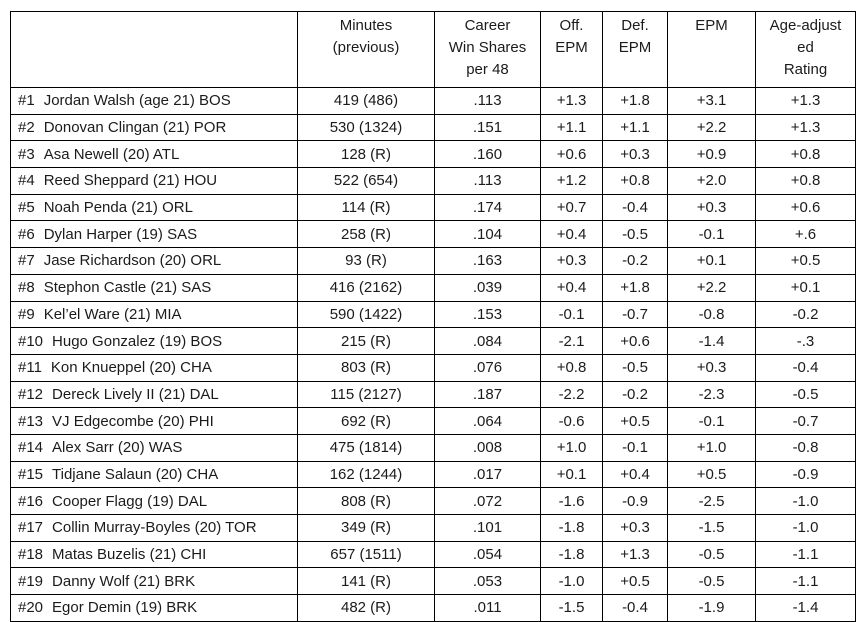 The width and height of the screenshot is (863, 622). What do you see at coordinates (26, 181) in the screenshot?
I see `rank-label: #4` at bounding box center [26, 181].